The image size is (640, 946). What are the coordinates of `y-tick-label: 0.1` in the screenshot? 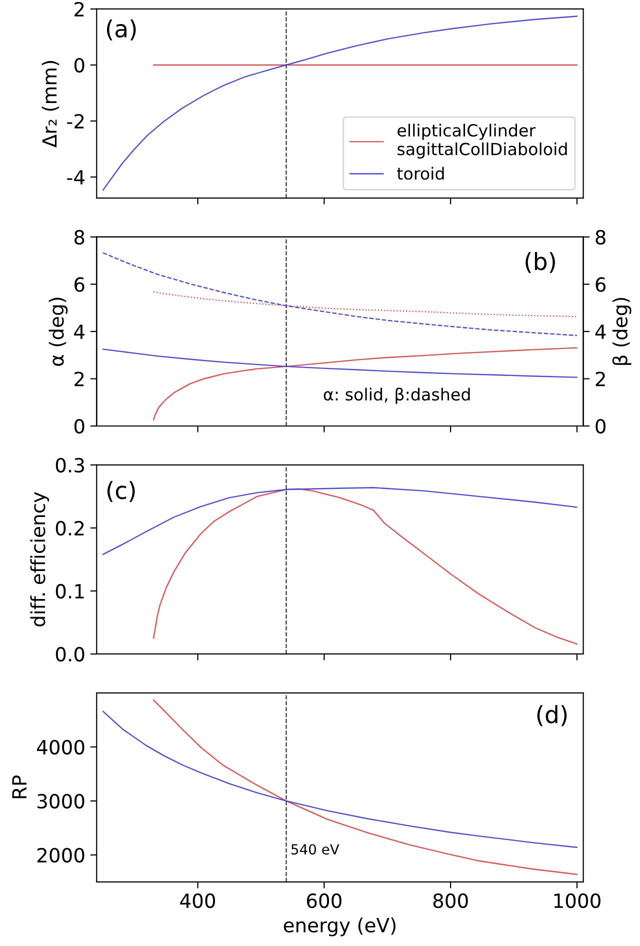 It's located at (70, 591).